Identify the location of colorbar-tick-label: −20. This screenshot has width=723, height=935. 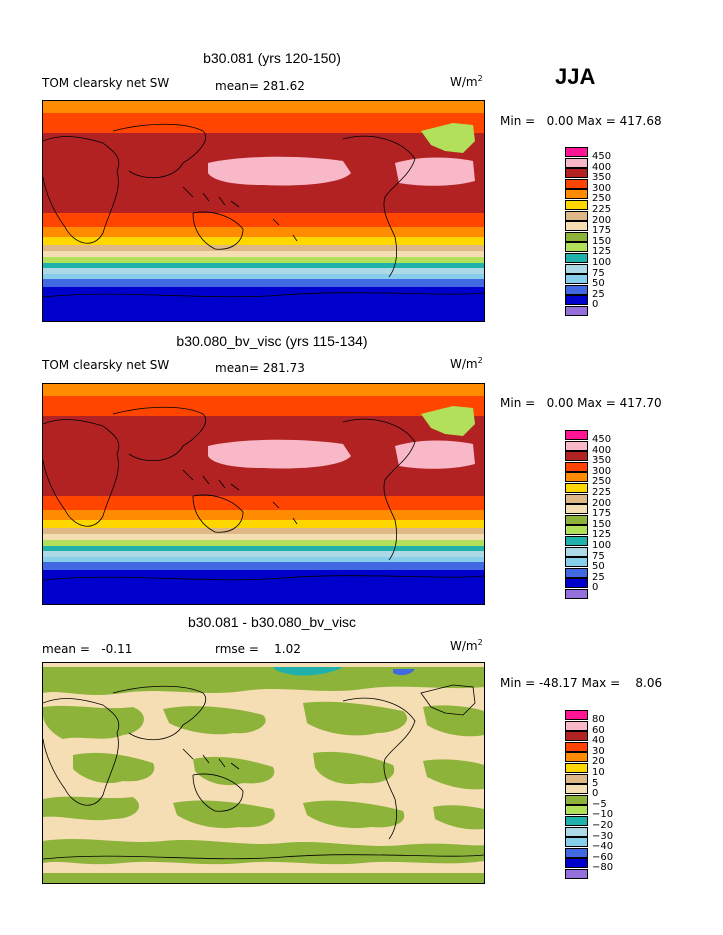
(603, 825).